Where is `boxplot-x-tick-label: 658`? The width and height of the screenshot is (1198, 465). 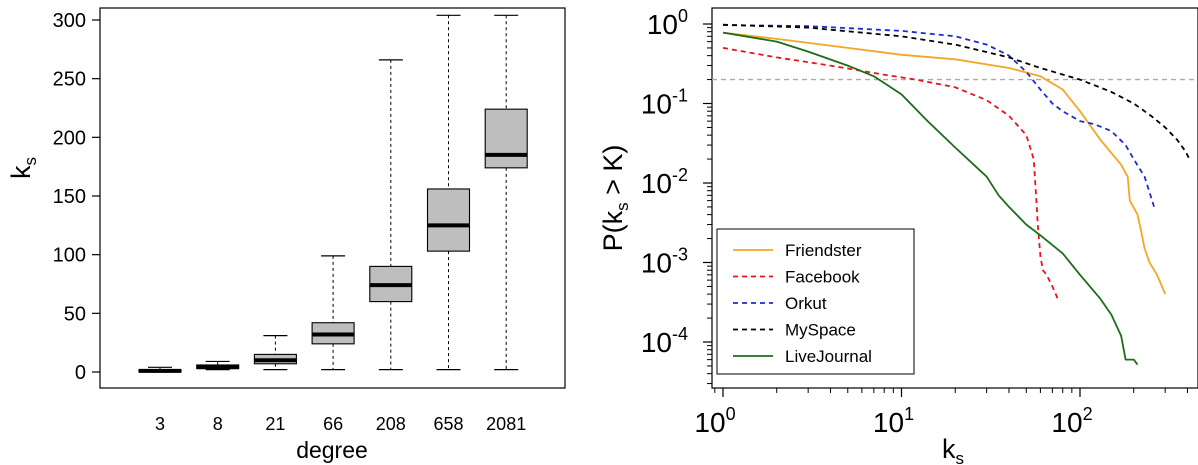 boxplot-x-tick-label: 658 is located at coordinates (448, 424).